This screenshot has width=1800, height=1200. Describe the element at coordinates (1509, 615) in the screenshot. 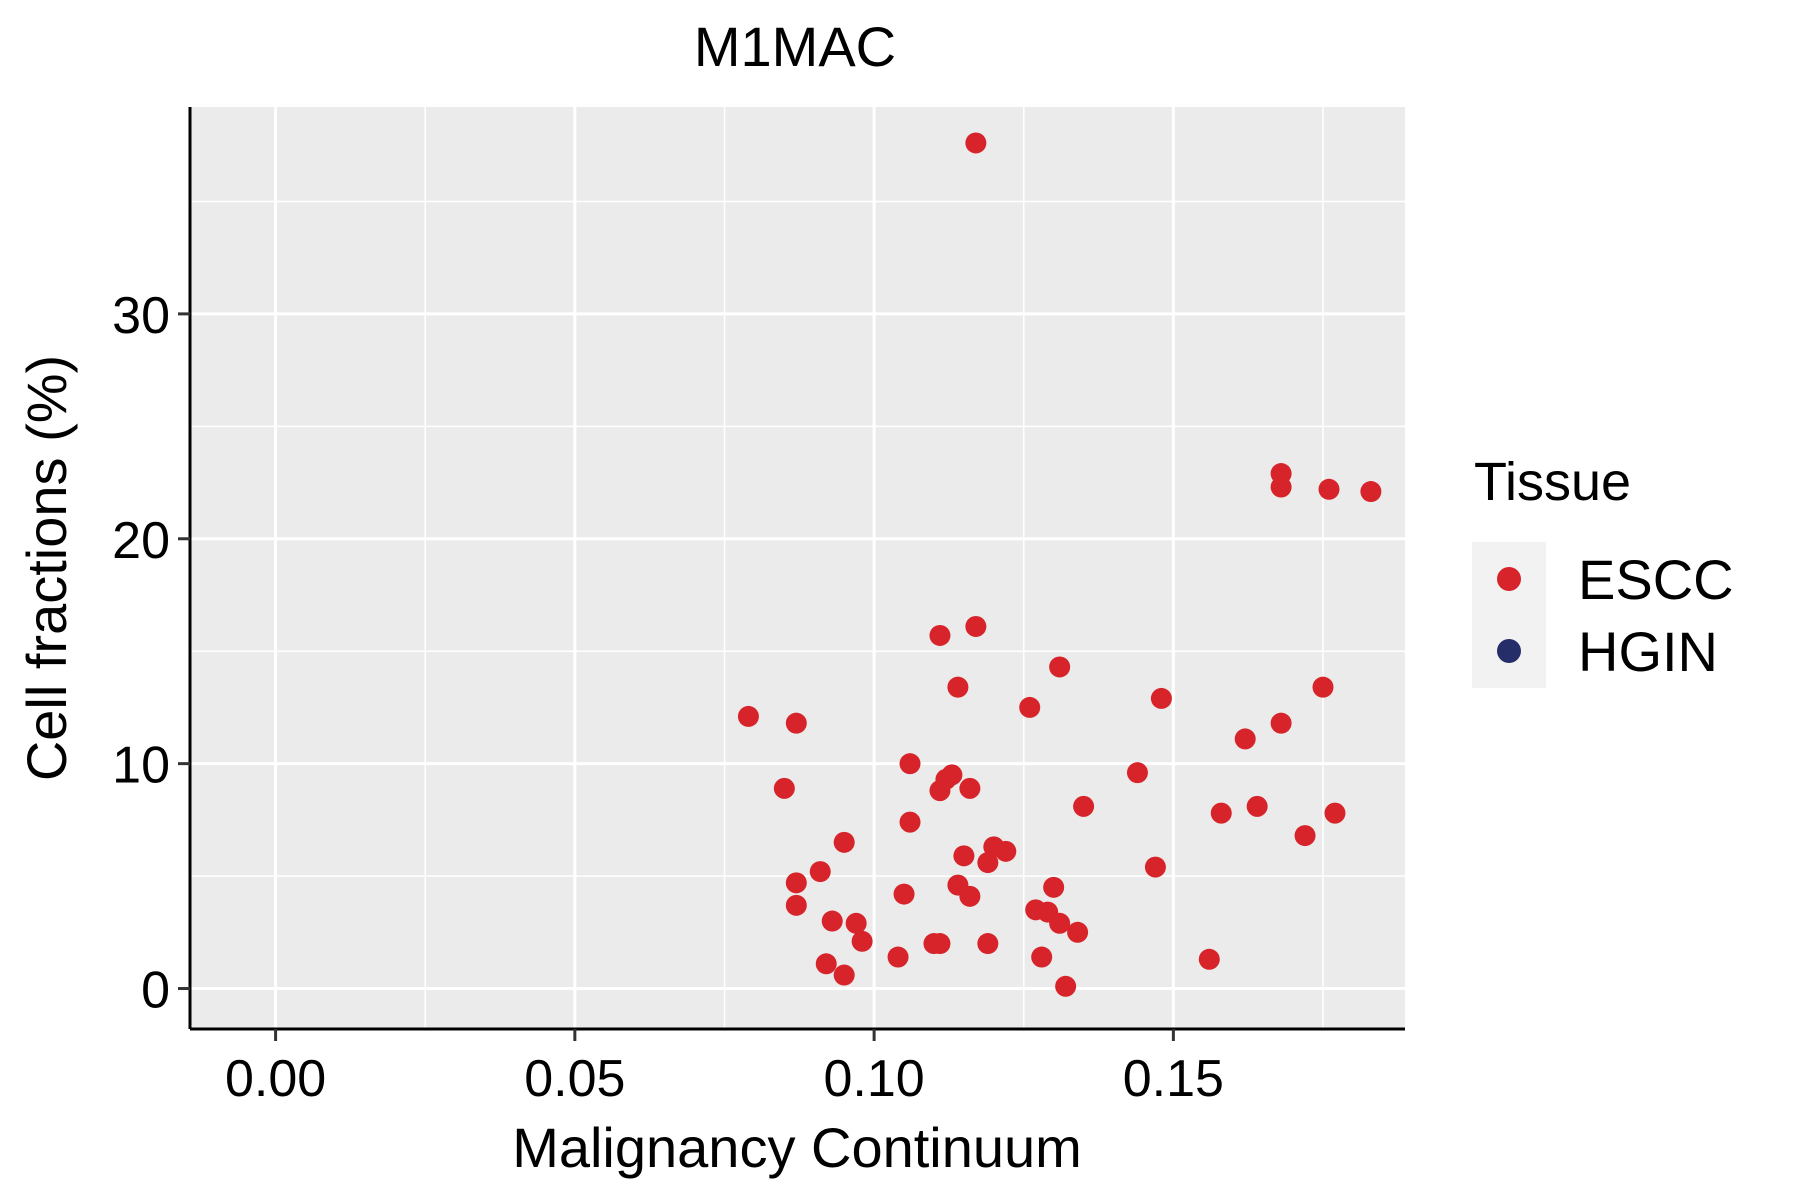

I see `legend-key-background` at that location.